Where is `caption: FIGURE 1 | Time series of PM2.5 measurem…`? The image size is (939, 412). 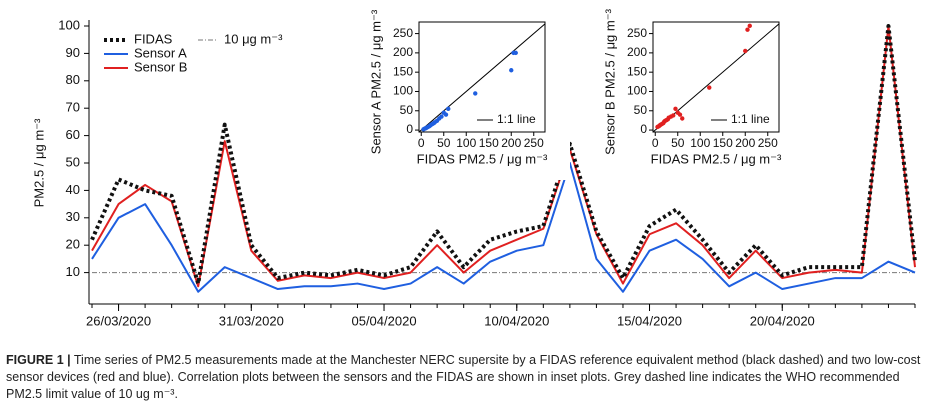
caption: FIGURE 1 | Time series of PM2.5 measurem… is located at coordinates (468, 377).